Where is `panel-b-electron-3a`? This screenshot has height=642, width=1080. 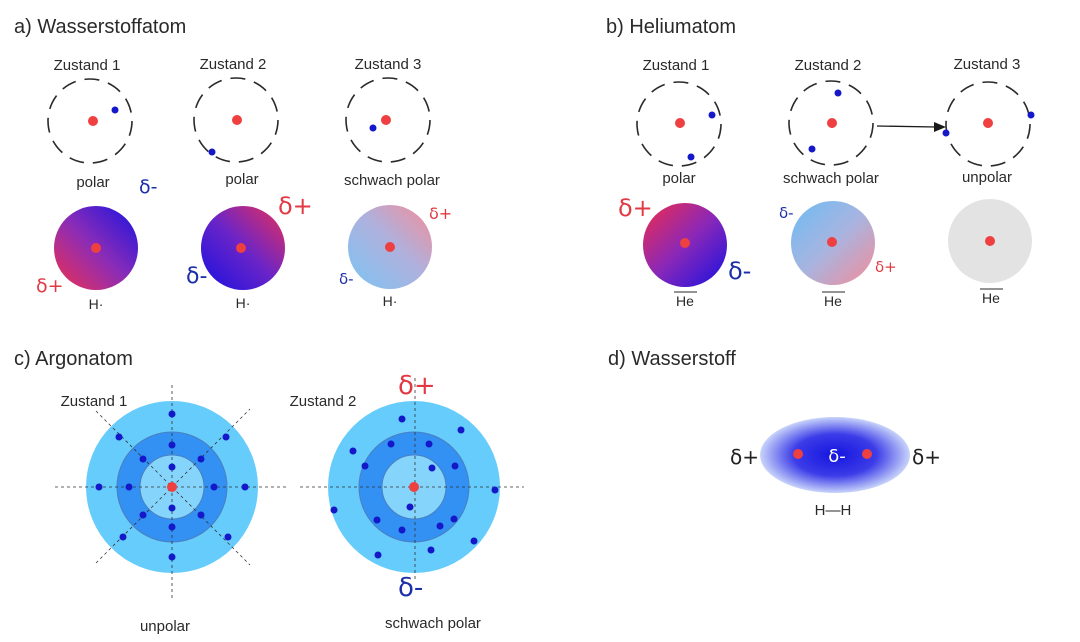
panel-b-electron-3a is located at coordinates (946, 133).